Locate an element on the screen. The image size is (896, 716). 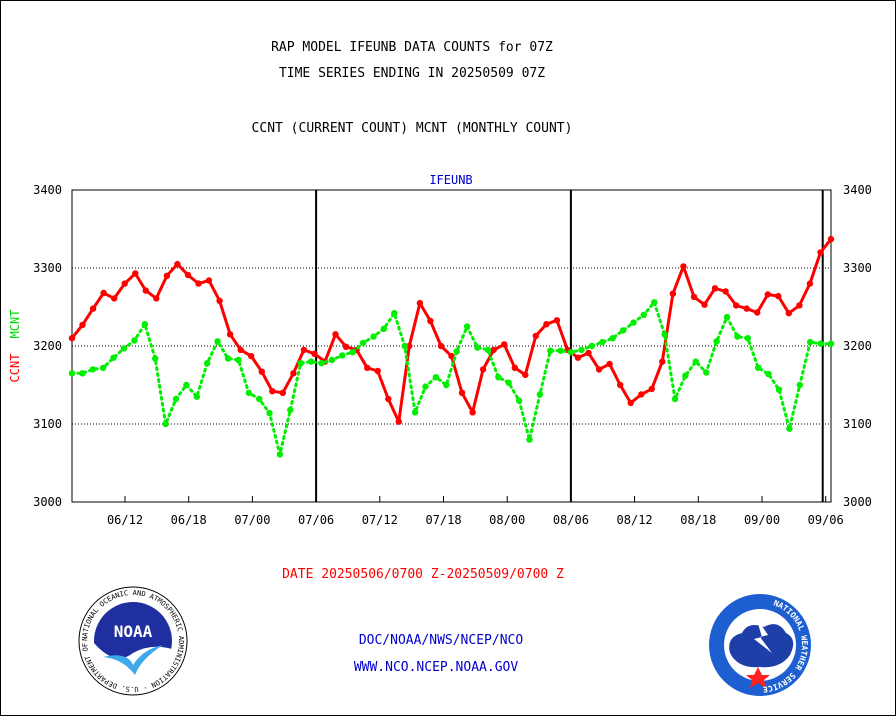
y-tick-label-right: 3000 is located at coordinates (857, 502).